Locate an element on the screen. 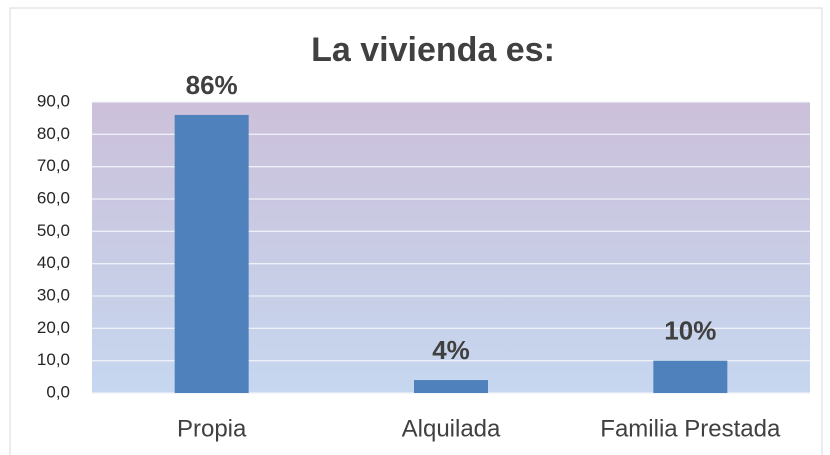  x-tick-label: Alquilada is located at coordinates (451, 428).